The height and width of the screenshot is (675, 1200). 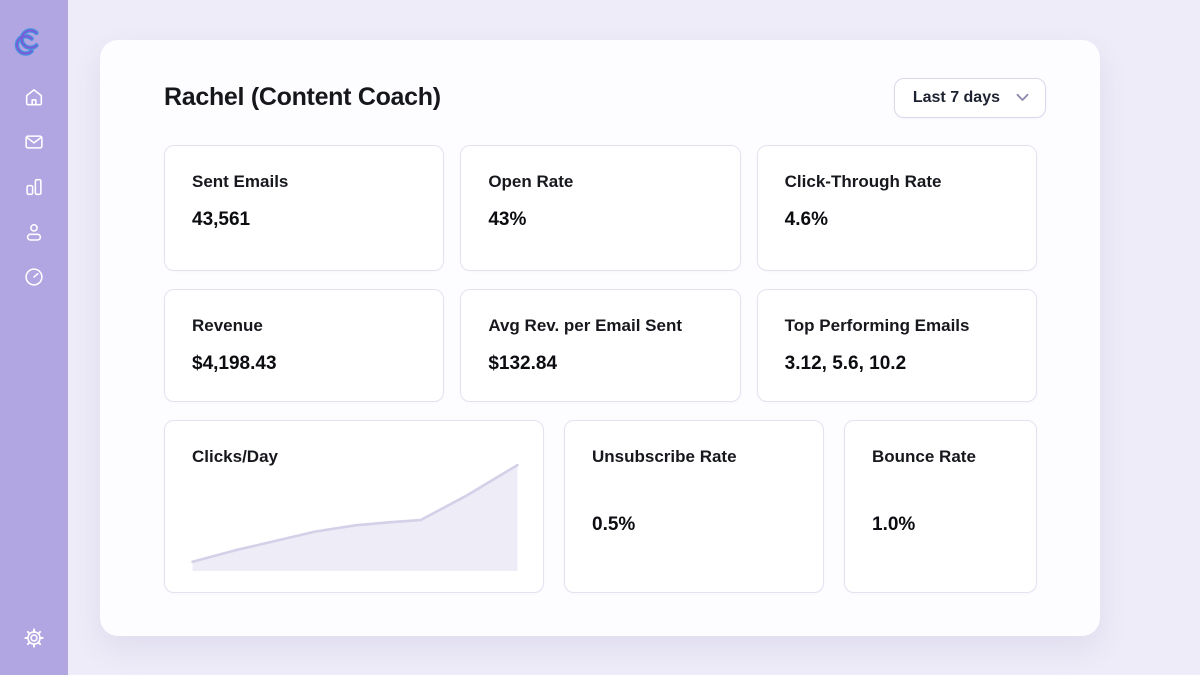 What do you see at coordinates (523, 363) in the screenshot?
I see `stat-value: $132.84` at bounding box center [523, 363].